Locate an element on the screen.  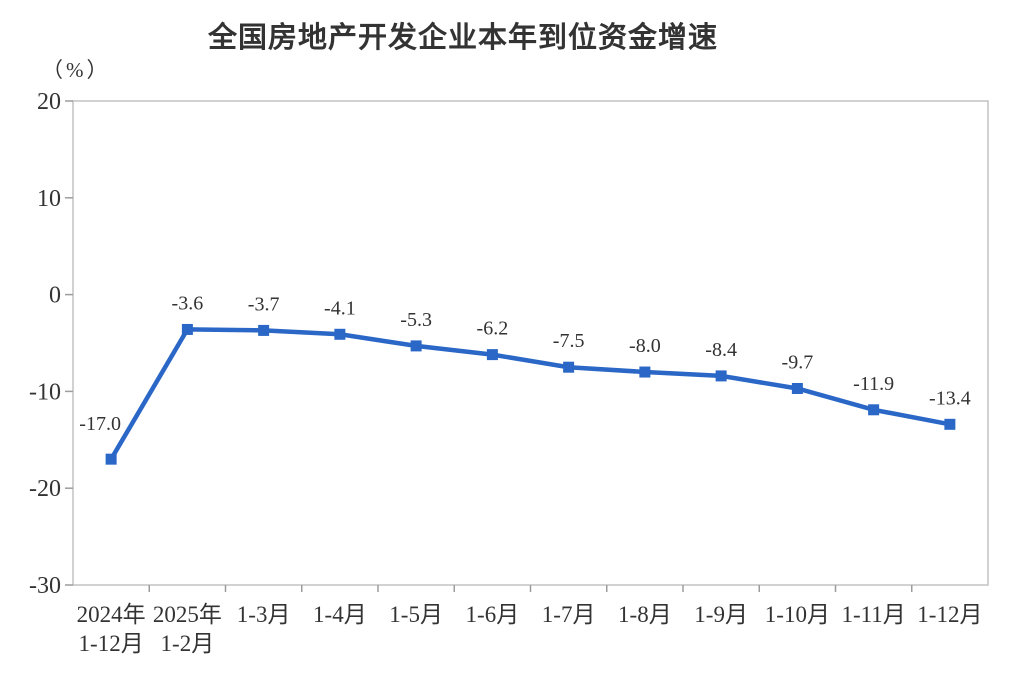
x-axis-category-label: 2024年 is located at coordinates (111, 614).